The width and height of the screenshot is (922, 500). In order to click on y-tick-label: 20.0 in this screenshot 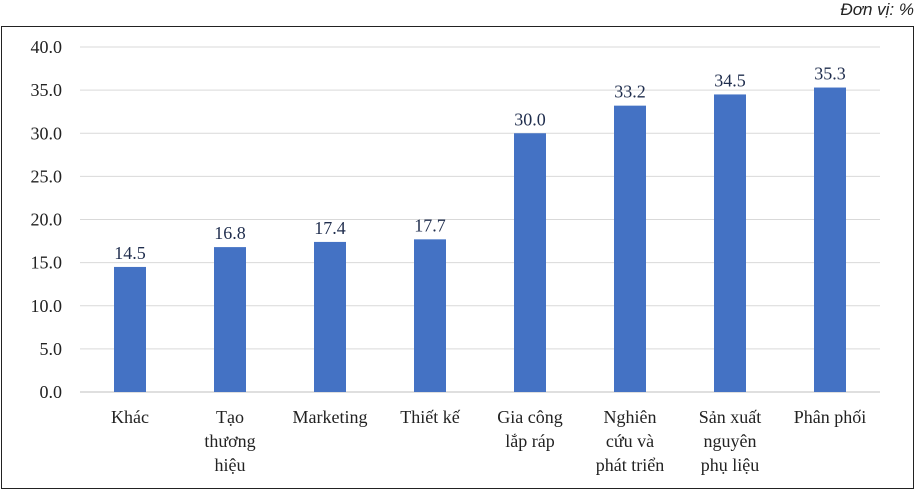, I will do `click(47, 220)`.